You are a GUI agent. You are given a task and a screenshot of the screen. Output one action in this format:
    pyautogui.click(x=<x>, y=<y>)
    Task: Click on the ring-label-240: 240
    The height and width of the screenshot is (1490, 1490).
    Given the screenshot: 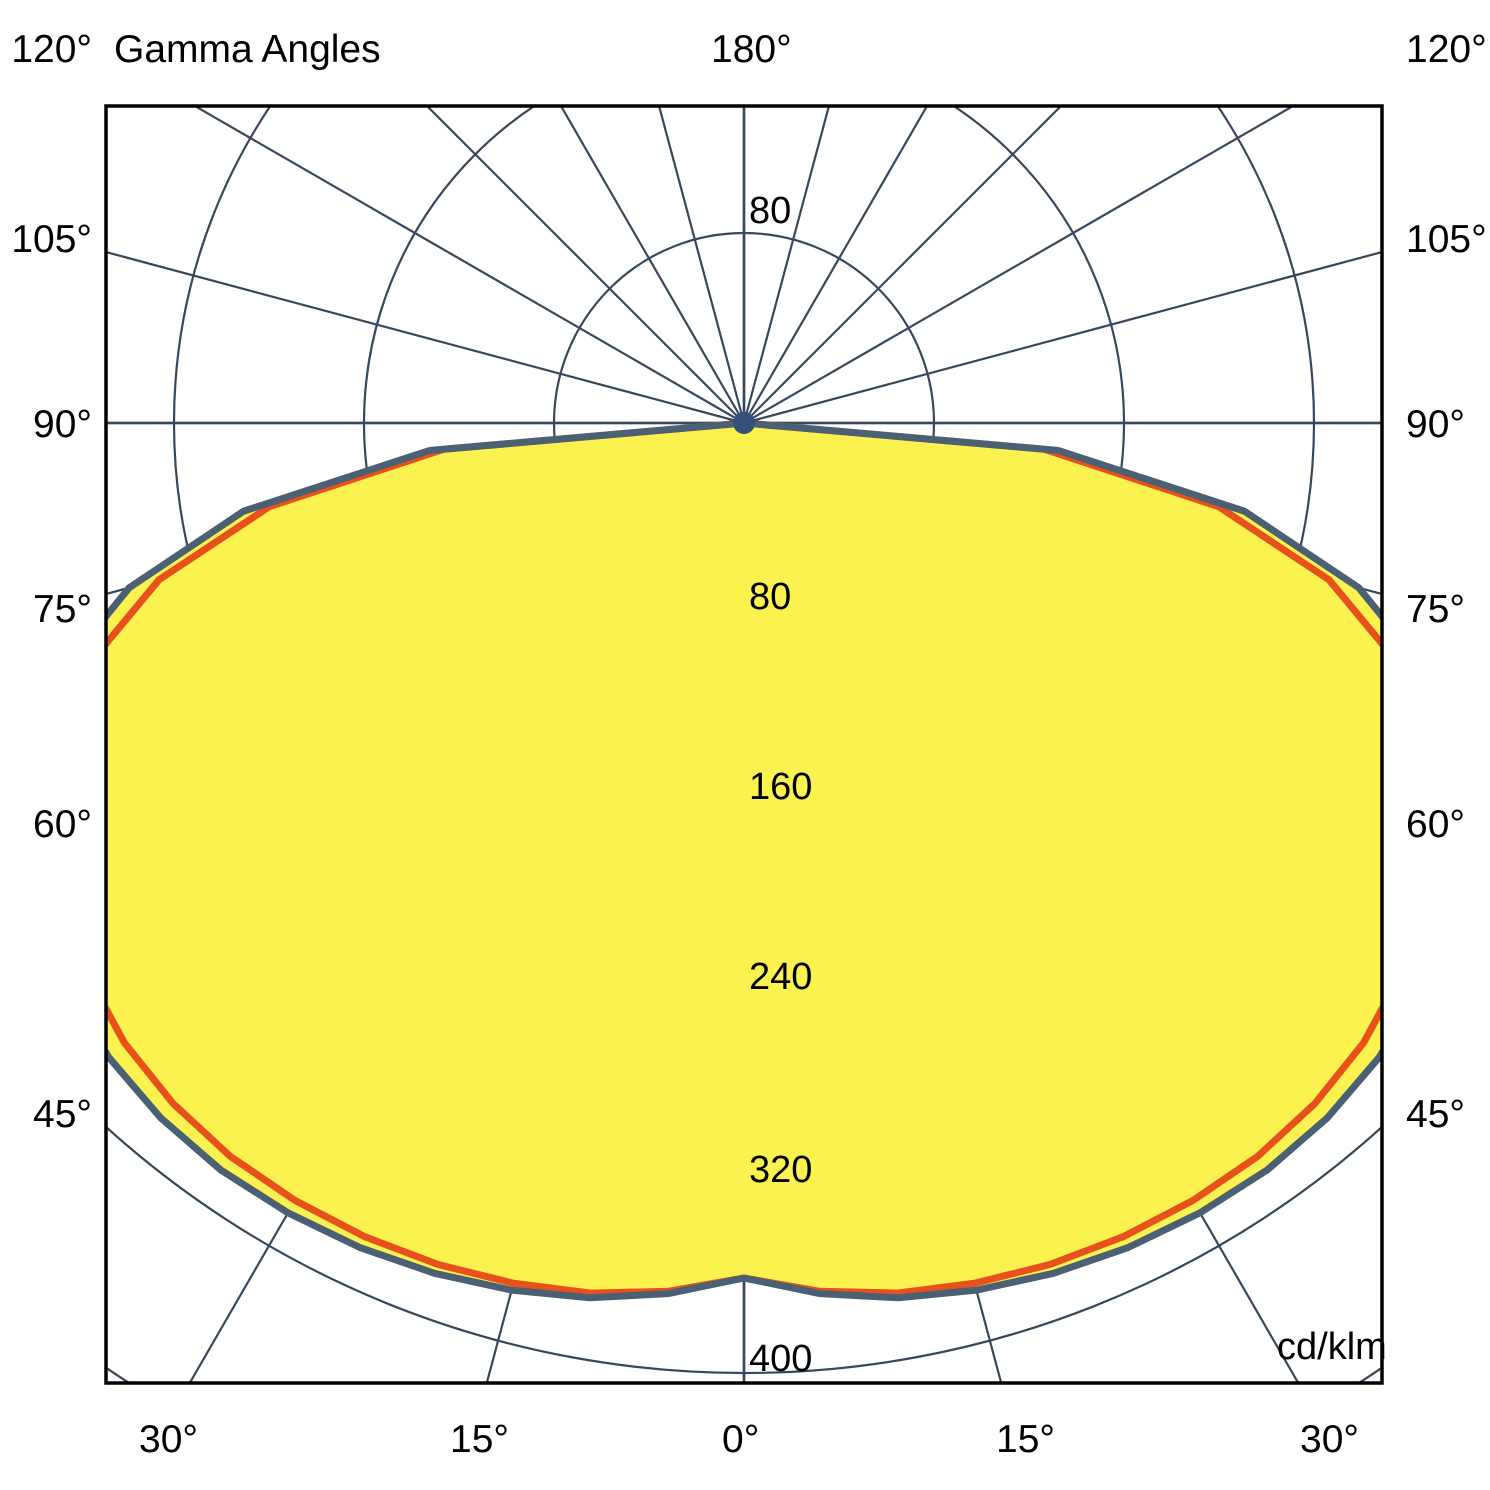 What is the action you would take?
    pyautogui.click(x=781, y=977)
    